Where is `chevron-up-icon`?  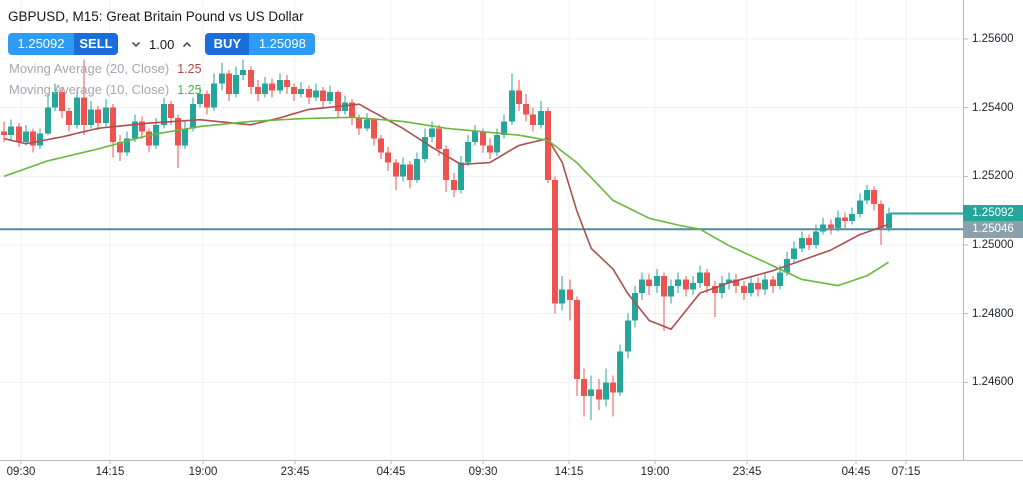 chevron-up-icon is located at coordinates (187, 44).